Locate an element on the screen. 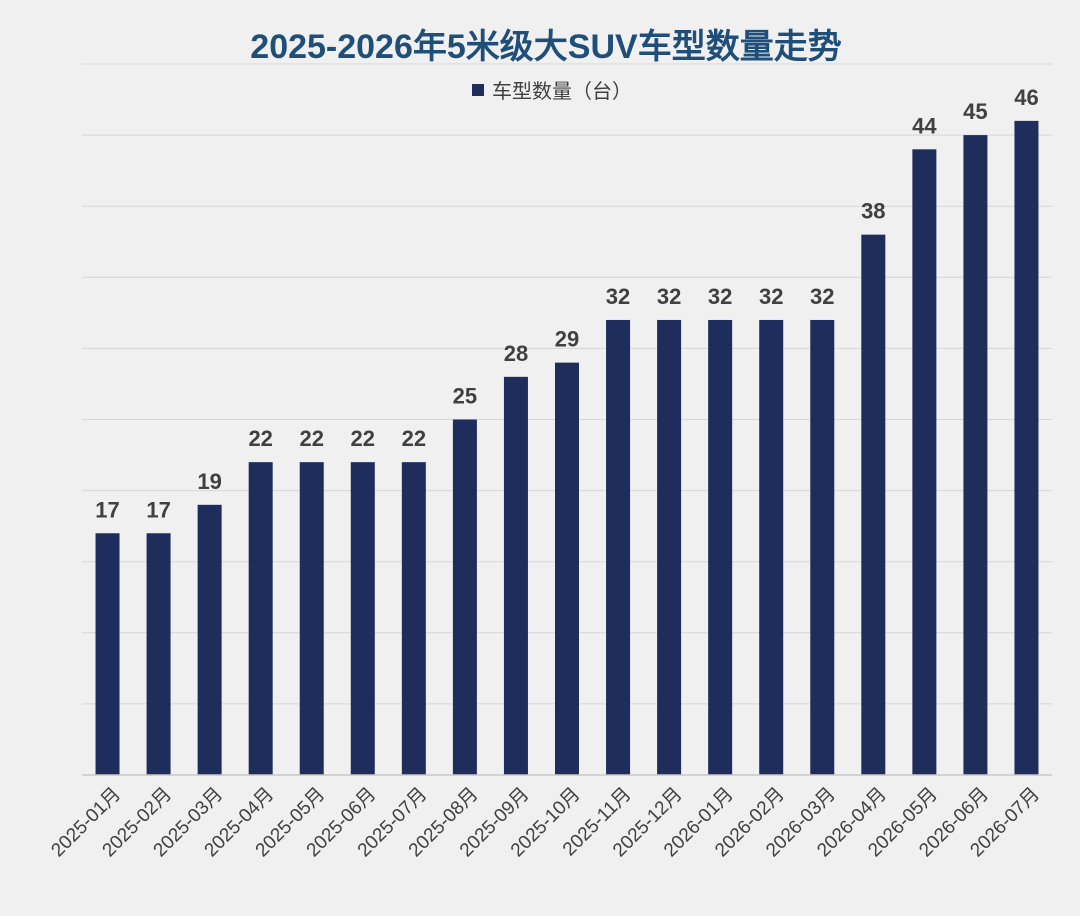  legend-label: 车型数量（台） is located at coordinates (562, 91).